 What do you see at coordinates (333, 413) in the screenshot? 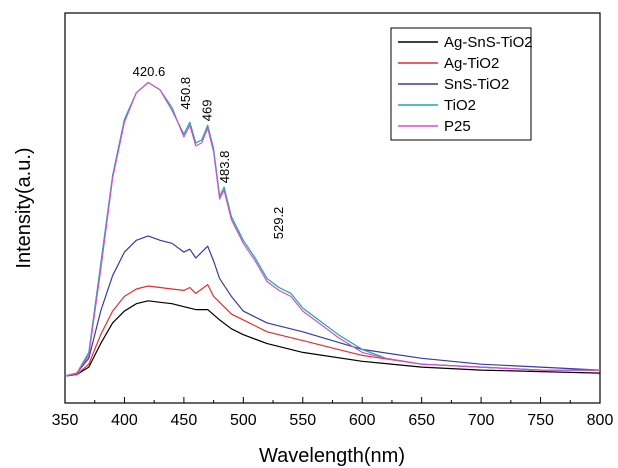
I see `x-ticks: 350 400 450 500 550 600 650 700 750 800` at bounding box center [333, 413].